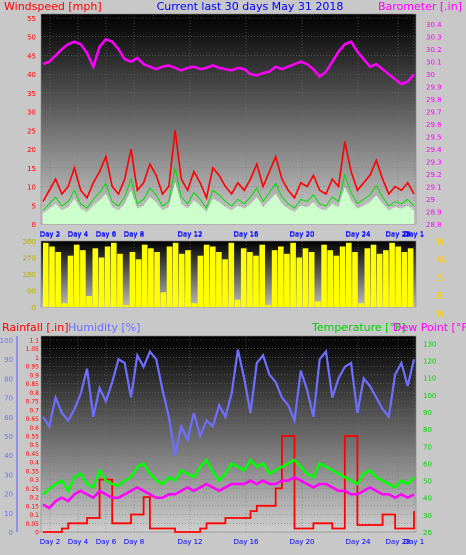  What do you see at coordinates (434, 25) in the screenshot?
I see `baro-y-tick-label: 30.4` at bounding box center [434, 25].